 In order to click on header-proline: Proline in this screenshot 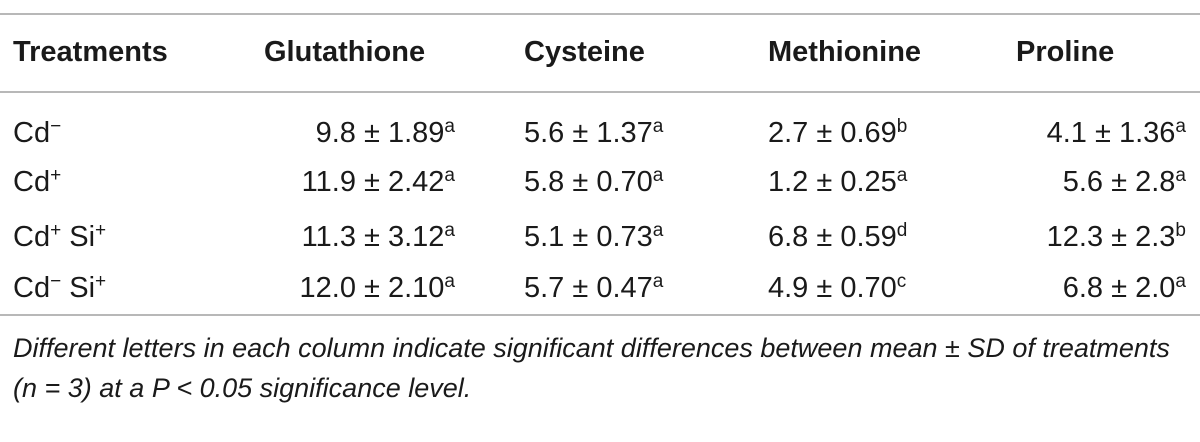, I will do `click(1065, 52)`.